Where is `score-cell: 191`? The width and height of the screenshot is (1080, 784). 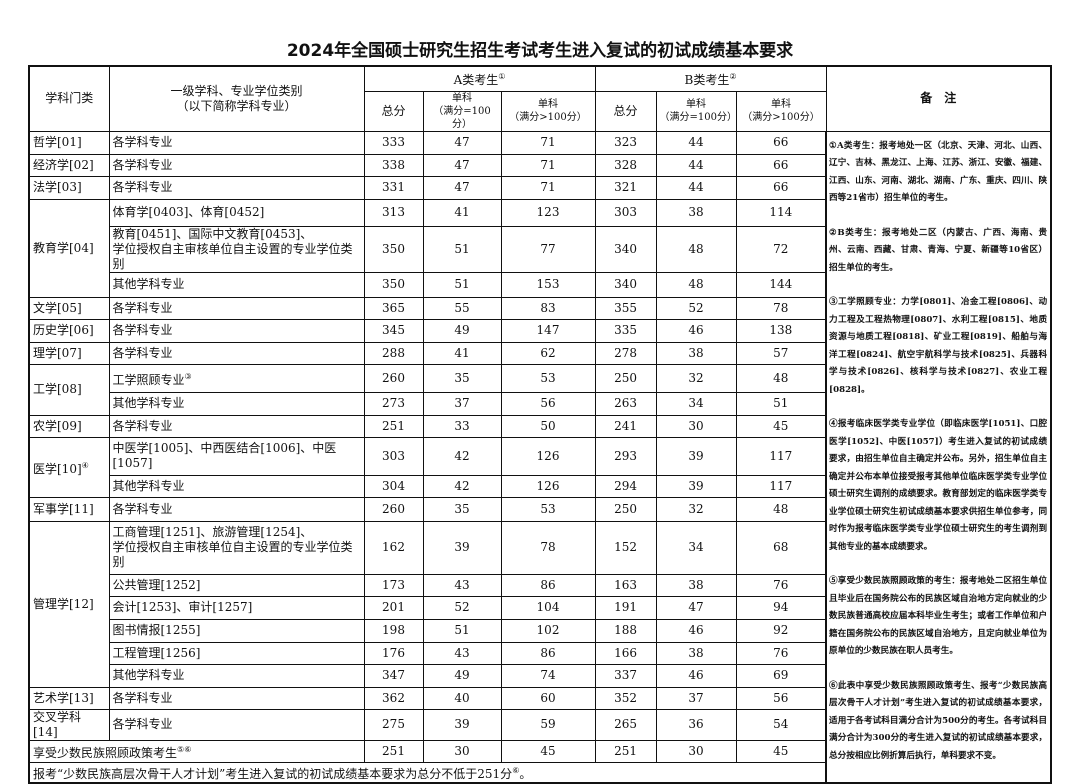
score-cell: 191 is located at coordinates (625, 607).